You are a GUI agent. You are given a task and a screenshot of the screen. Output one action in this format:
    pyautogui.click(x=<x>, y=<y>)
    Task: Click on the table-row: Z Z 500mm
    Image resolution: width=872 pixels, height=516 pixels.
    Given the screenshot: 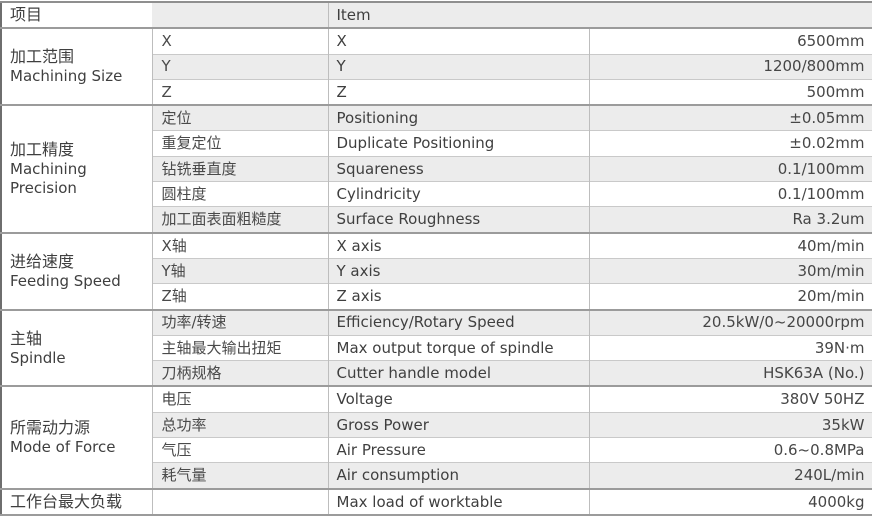 What is the action you would take?
    pyautogui.click(x=436, y=92)
    